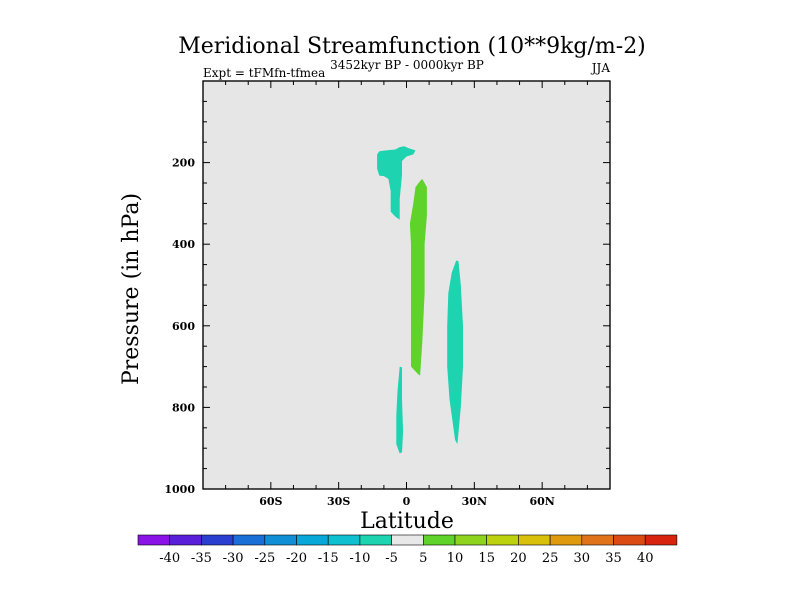 The height and width of the screenshot is (600, 800). What do you see at coordinates (407, 65) in the screenshot?
I see `chart-subtitle-center: 3452kyr BP - 0000kyr BP` at bounding box center [407, 65].